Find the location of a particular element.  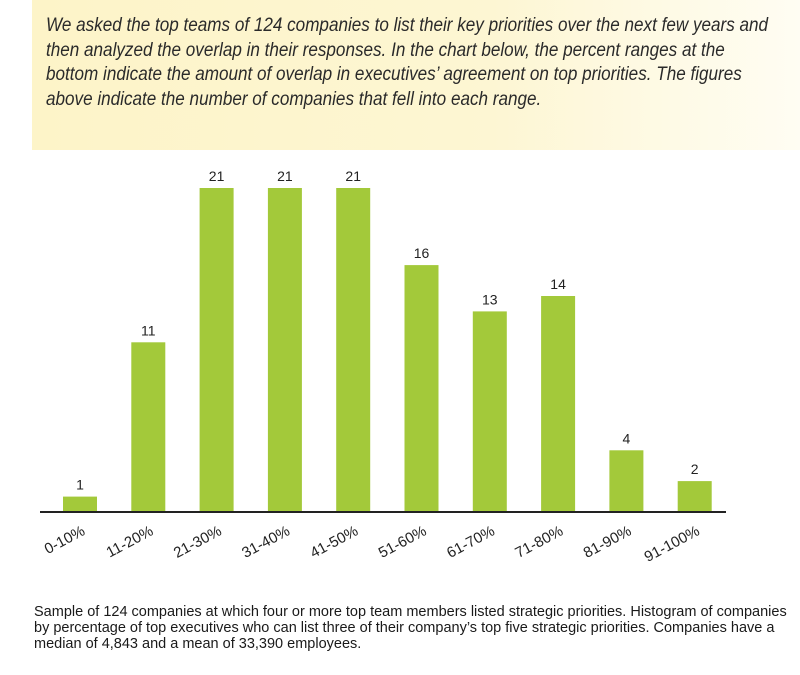

category-label-21-30%: 21-30% is located at coordinates (198, 542).